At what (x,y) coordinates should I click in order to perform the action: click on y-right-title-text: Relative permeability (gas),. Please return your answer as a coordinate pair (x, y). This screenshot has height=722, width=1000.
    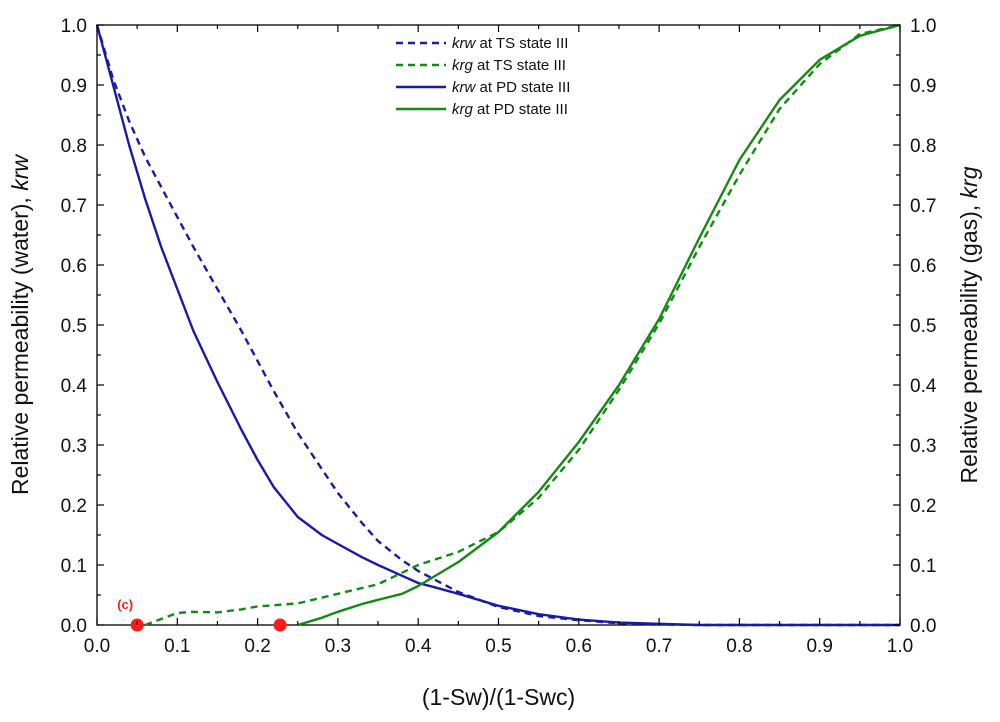
    Looking at the image, I should click on (969, 340).